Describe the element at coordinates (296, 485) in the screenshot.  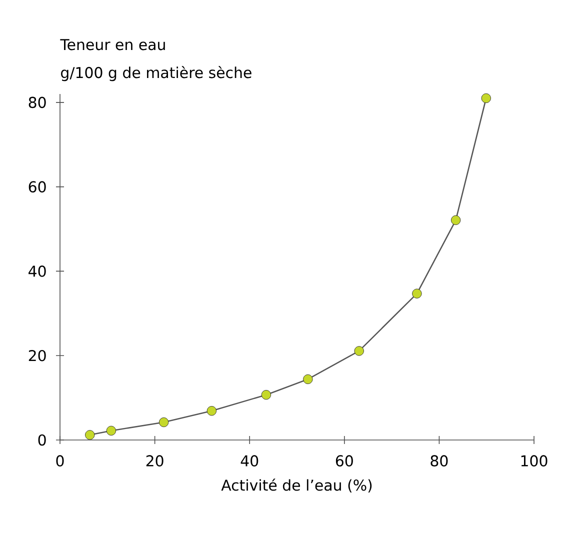
I see `x-axis-title: Activité de l’eau (%)` at that location.